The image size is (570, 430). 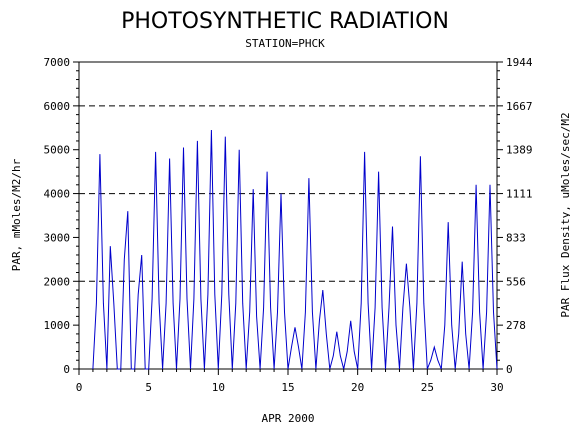 What do you see at coordinates (57, 237) in the screenshot?
I see `y-left-tick-label: 3000` at bounding box center [57, 237].